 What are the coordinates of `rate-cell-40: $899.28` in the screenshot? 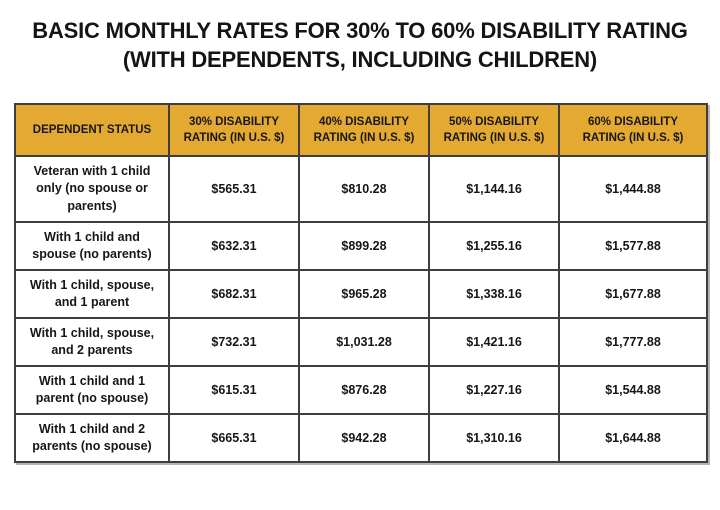 It's located at (364, 246).